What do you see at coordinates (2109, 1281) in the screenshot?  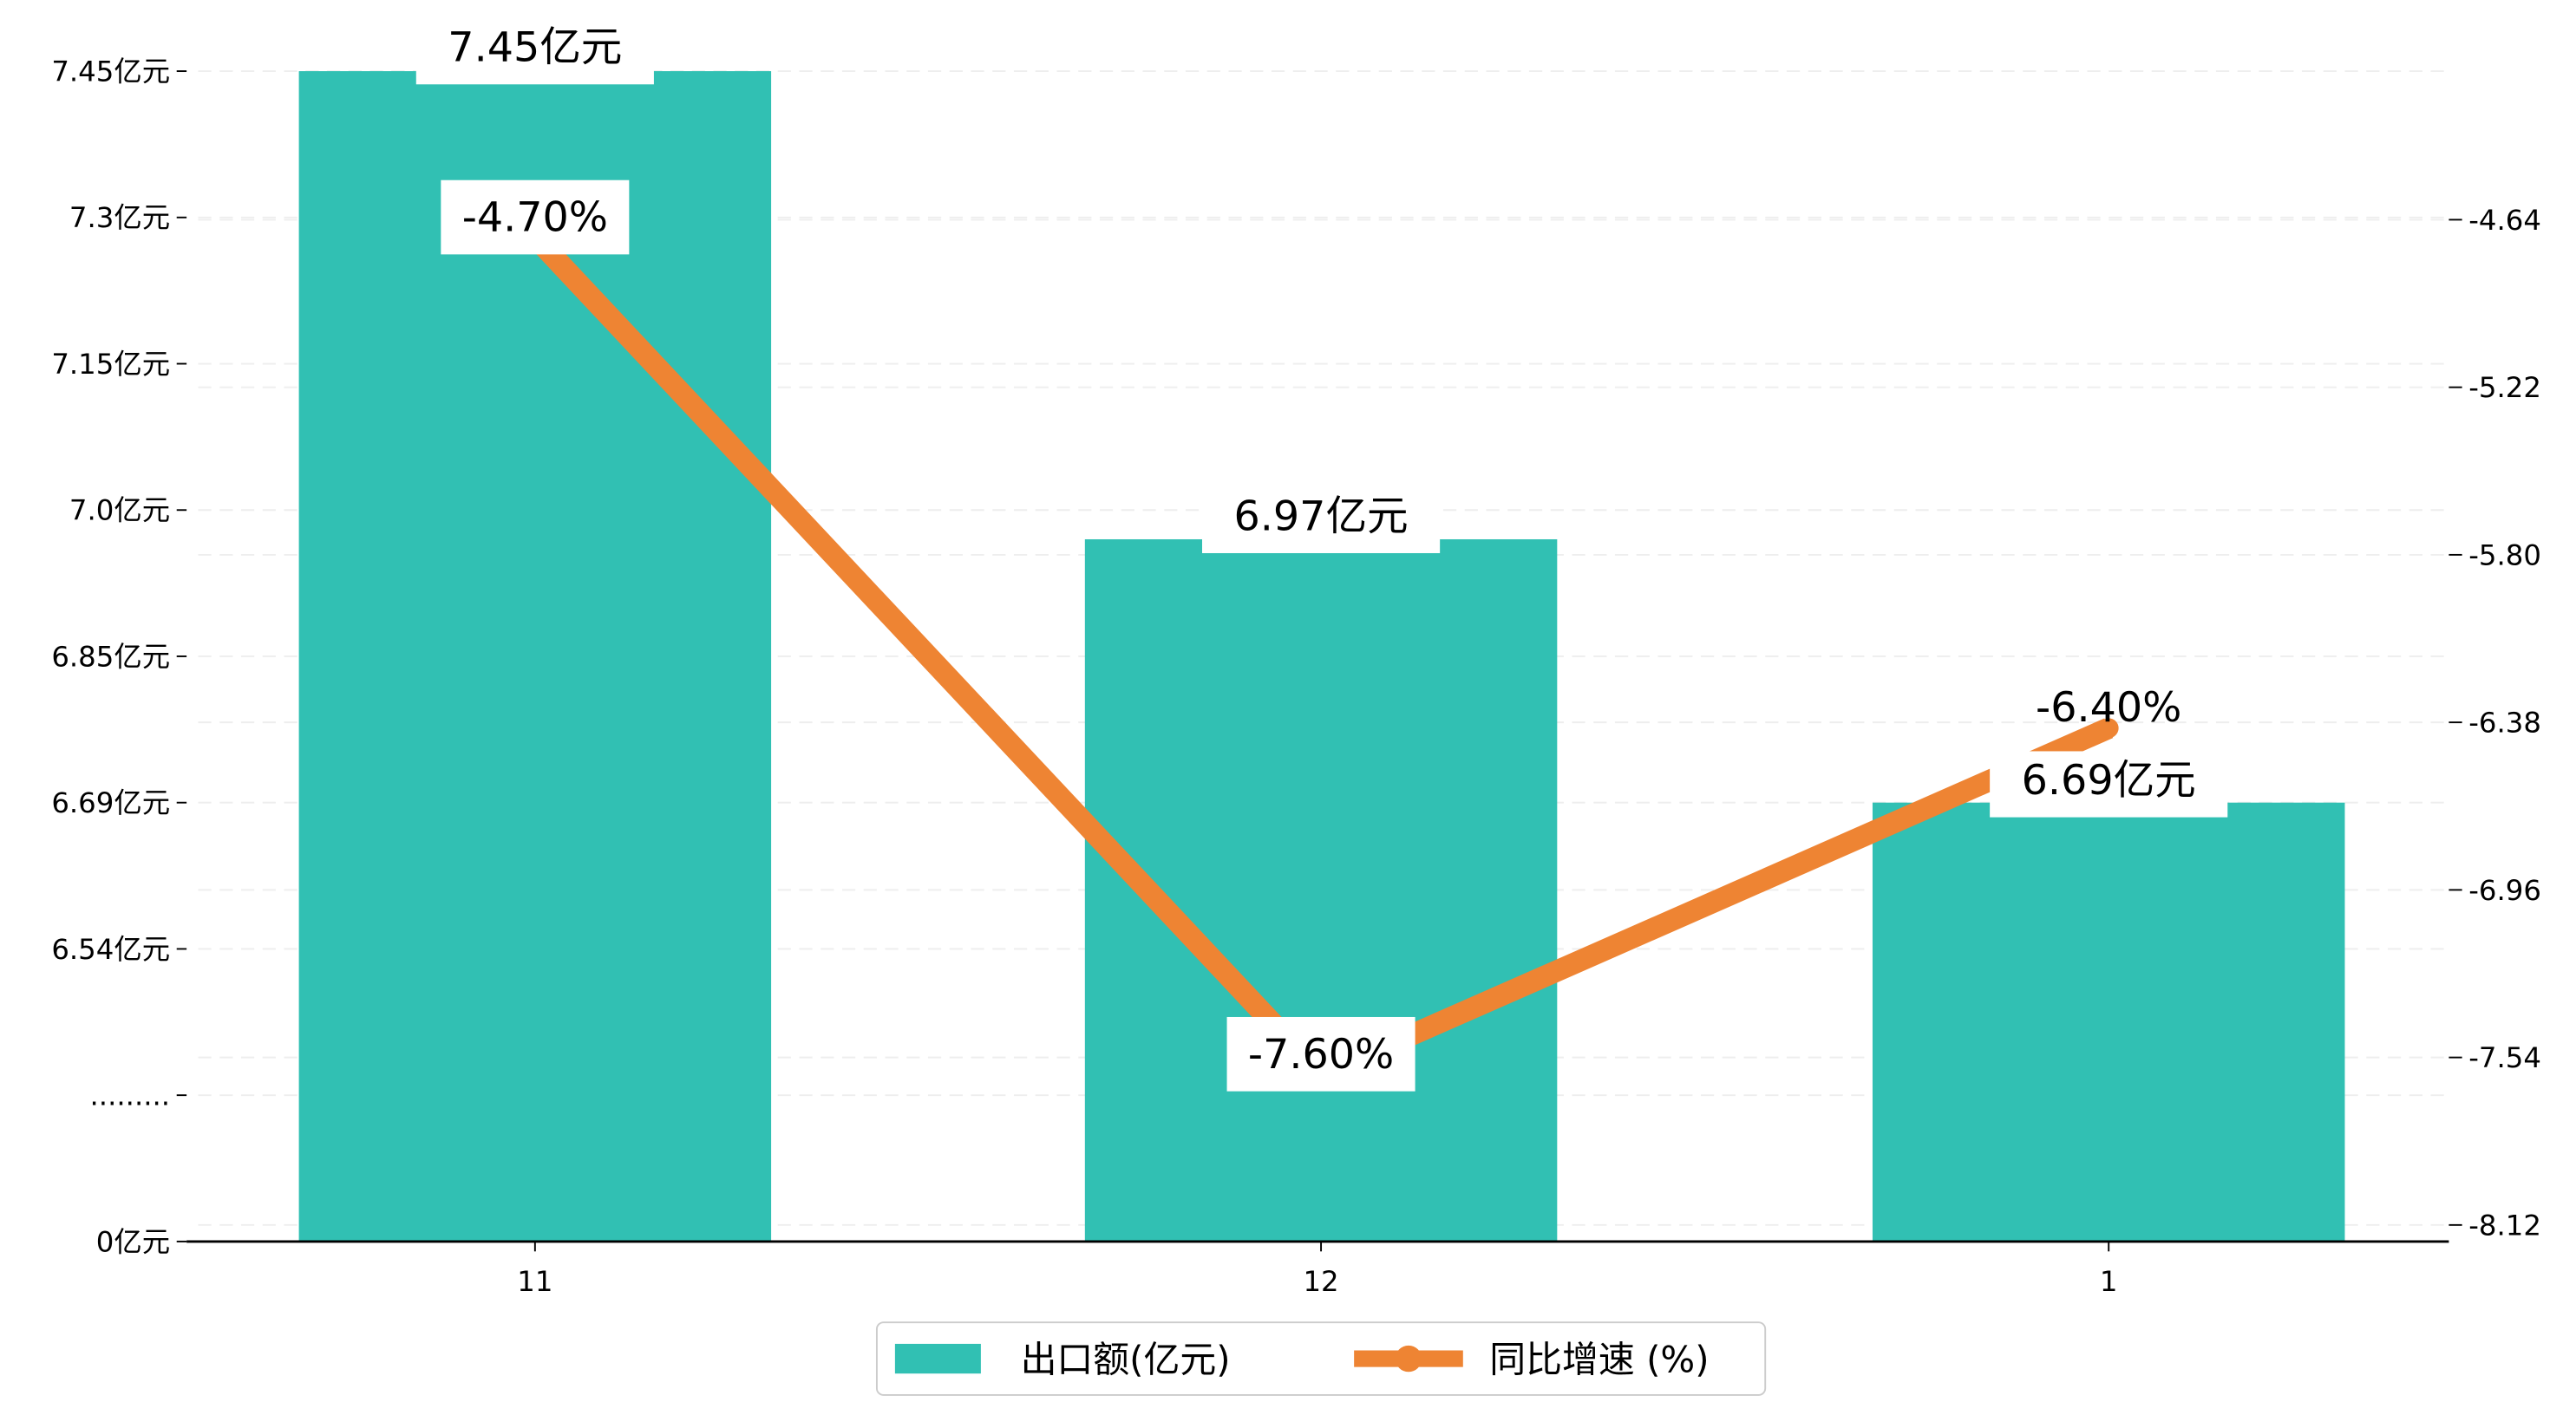 I see `x-tick-label: 1` at bounding box center [2109, 1281].